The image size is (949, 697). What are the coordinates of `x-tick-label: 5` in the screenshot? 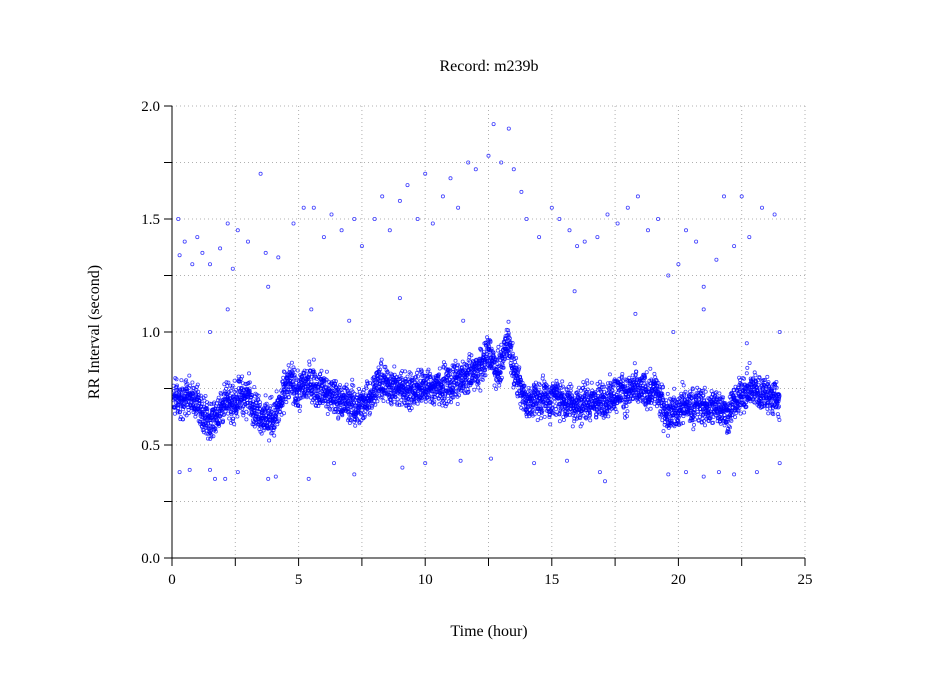 It's located at (299, 580).